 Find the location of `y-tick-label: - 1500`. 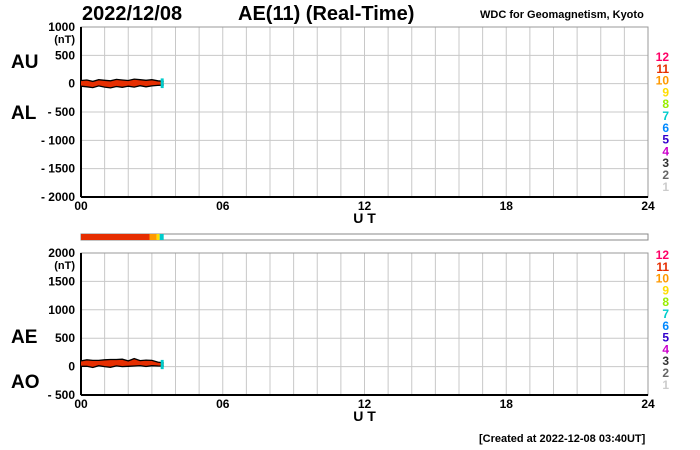

y-tick-label: - 1500 is located at coordinates (58, 169).